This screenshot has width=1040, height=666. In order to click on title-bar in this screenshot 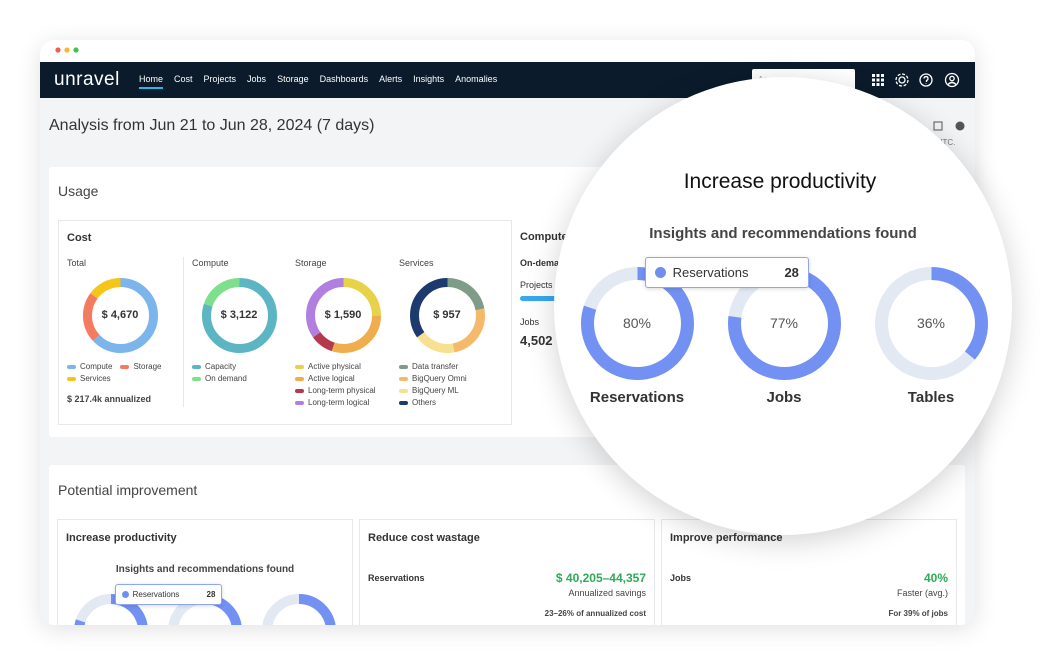, I will do `click(507, 51)`.